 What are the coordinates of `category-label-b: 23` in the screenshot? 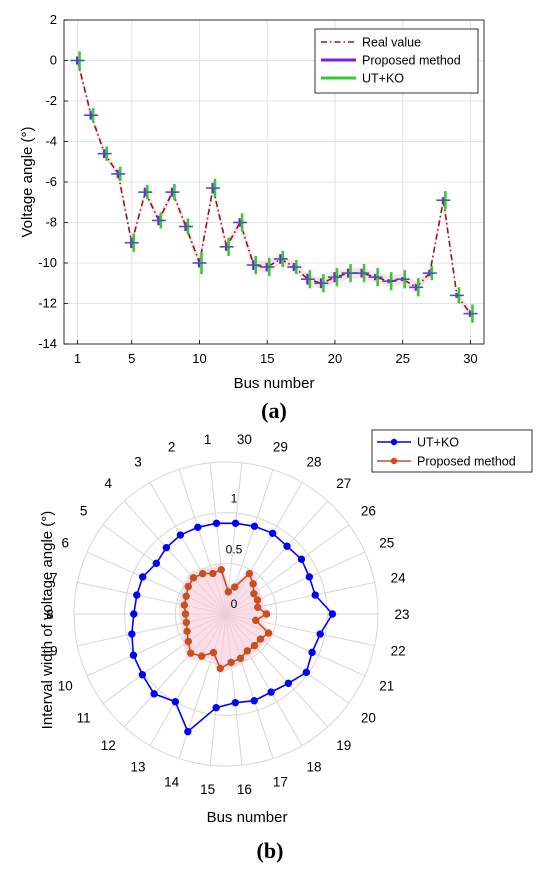 It's located at (401, 614).